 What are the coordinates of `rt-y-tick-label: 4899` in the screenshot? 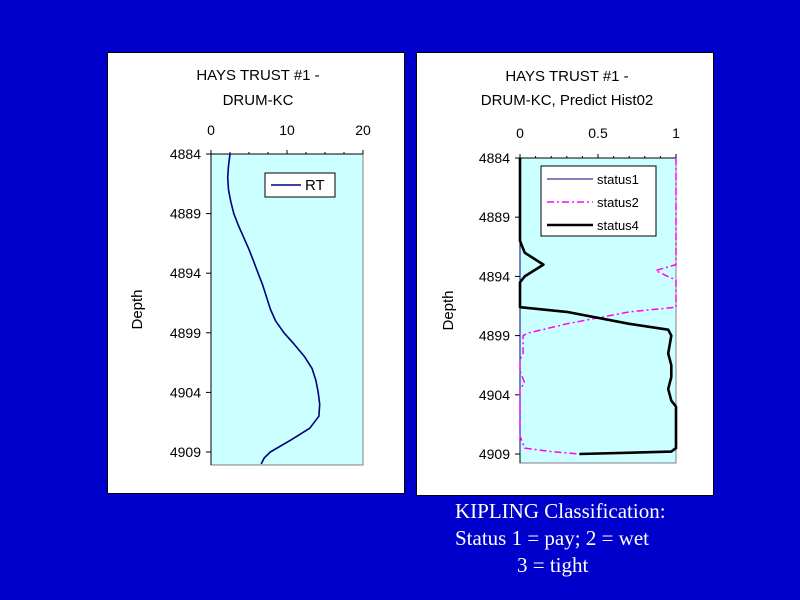 It's located at (185, 333).